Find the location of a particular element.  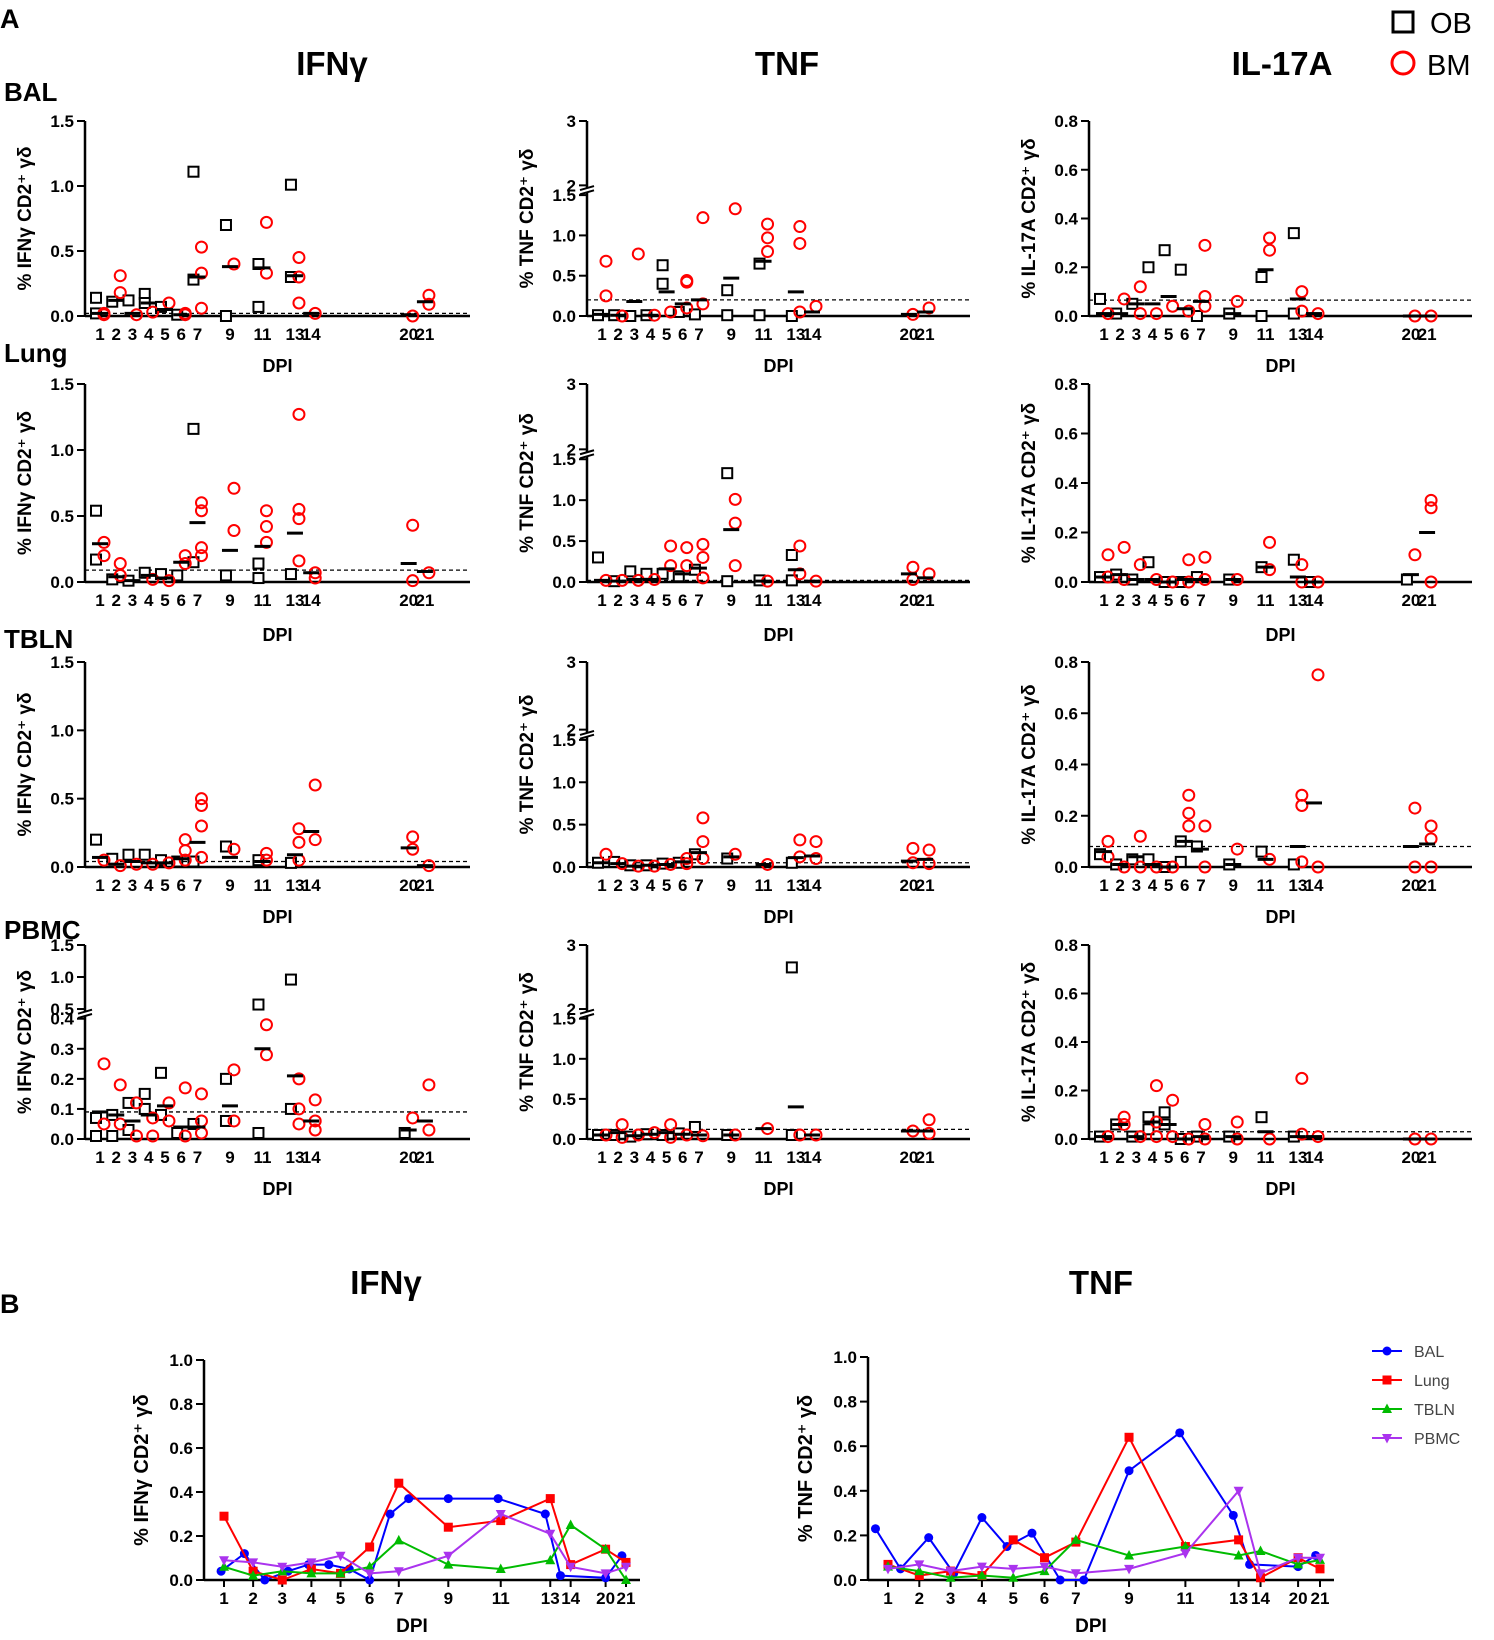

series-marker-tbln is located at coordinates (500, 1568).